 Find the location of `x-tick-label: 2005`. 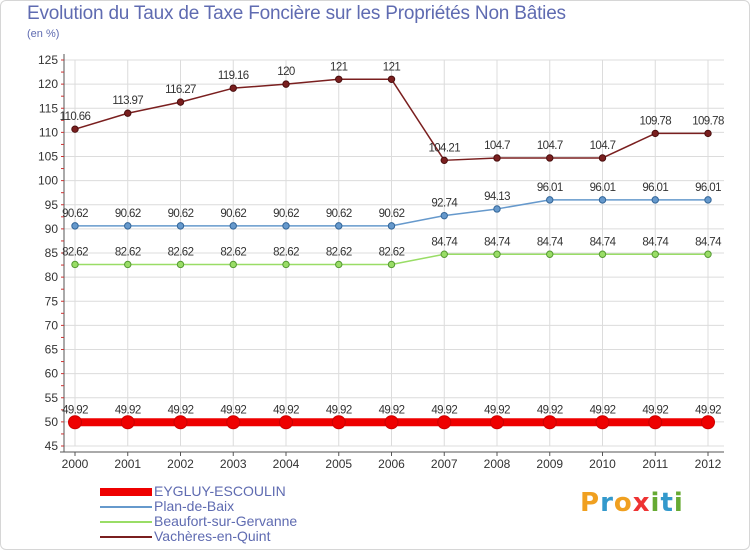

x-tick-label: 2005 is located at coordinates (338, 464).